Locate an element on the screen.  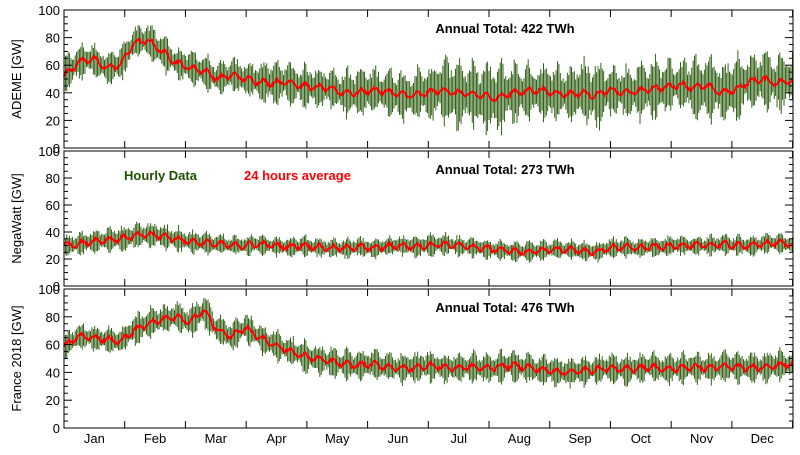
x-tick-label-jun: Jun is located at coordinates (397, 438).